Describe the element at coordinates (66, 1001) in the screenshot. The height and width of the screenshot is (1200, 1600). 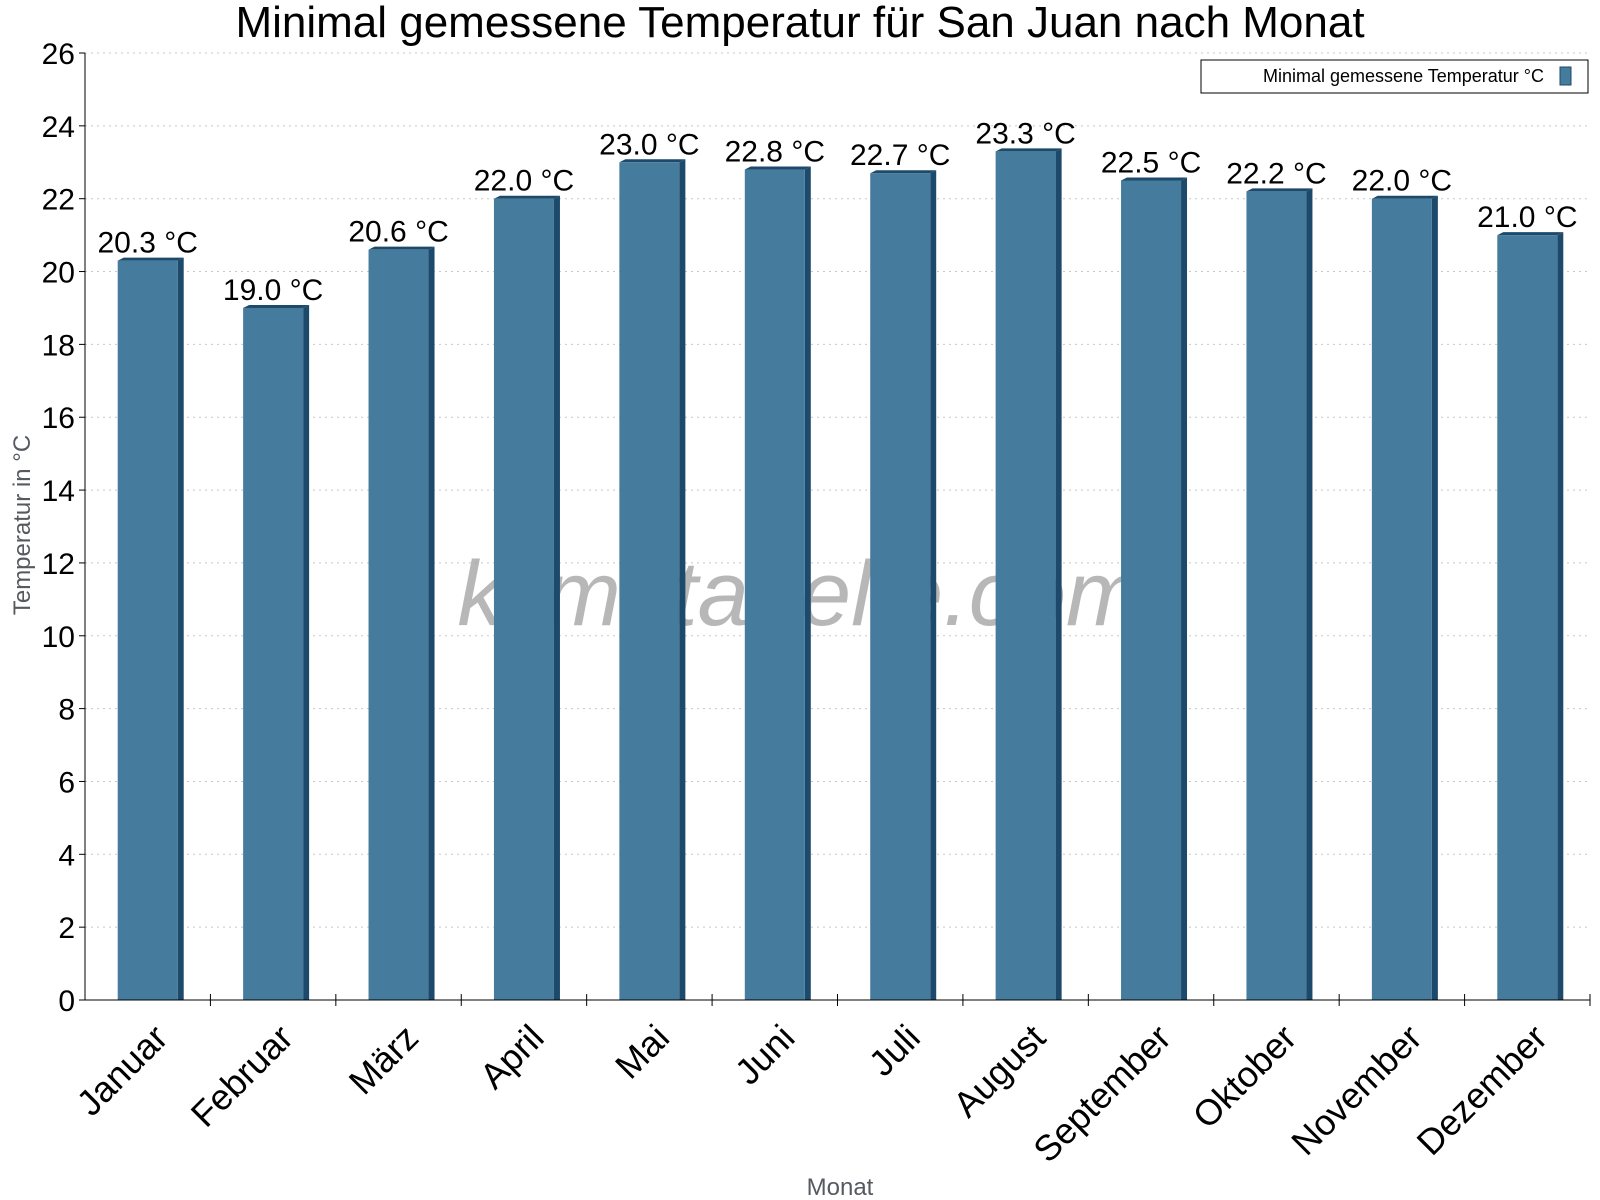
I see `y-tick-label: 0` at that location.